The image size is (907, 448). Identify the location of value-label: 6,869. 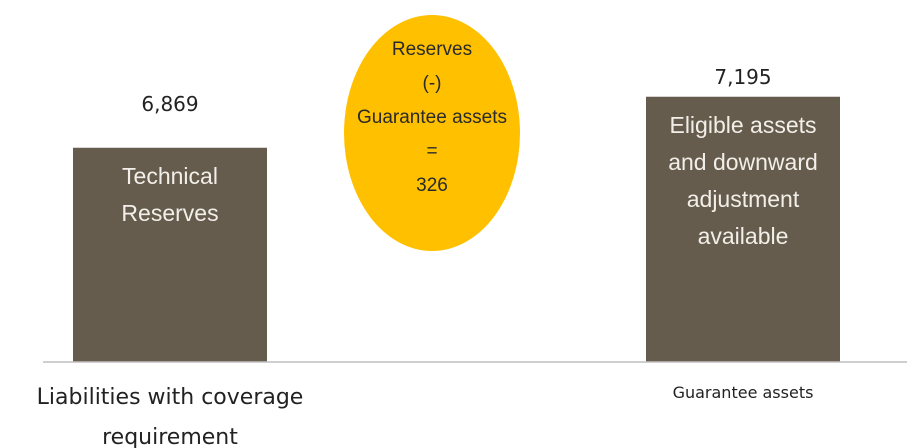
(170, 103).